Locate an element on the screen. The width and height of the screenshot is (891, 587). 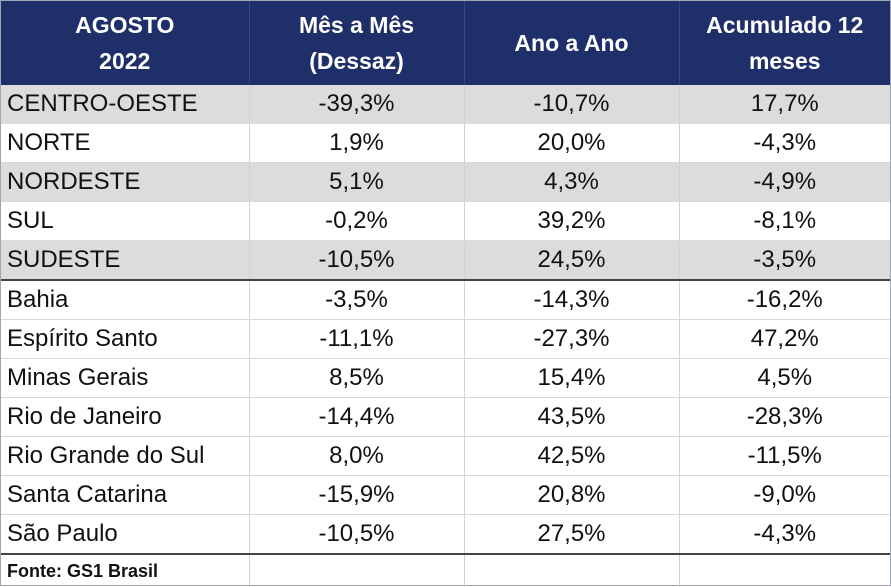
table-row: NORDESTE 5,1% 4,3% -4,9% is located at coordinates (445, 182).